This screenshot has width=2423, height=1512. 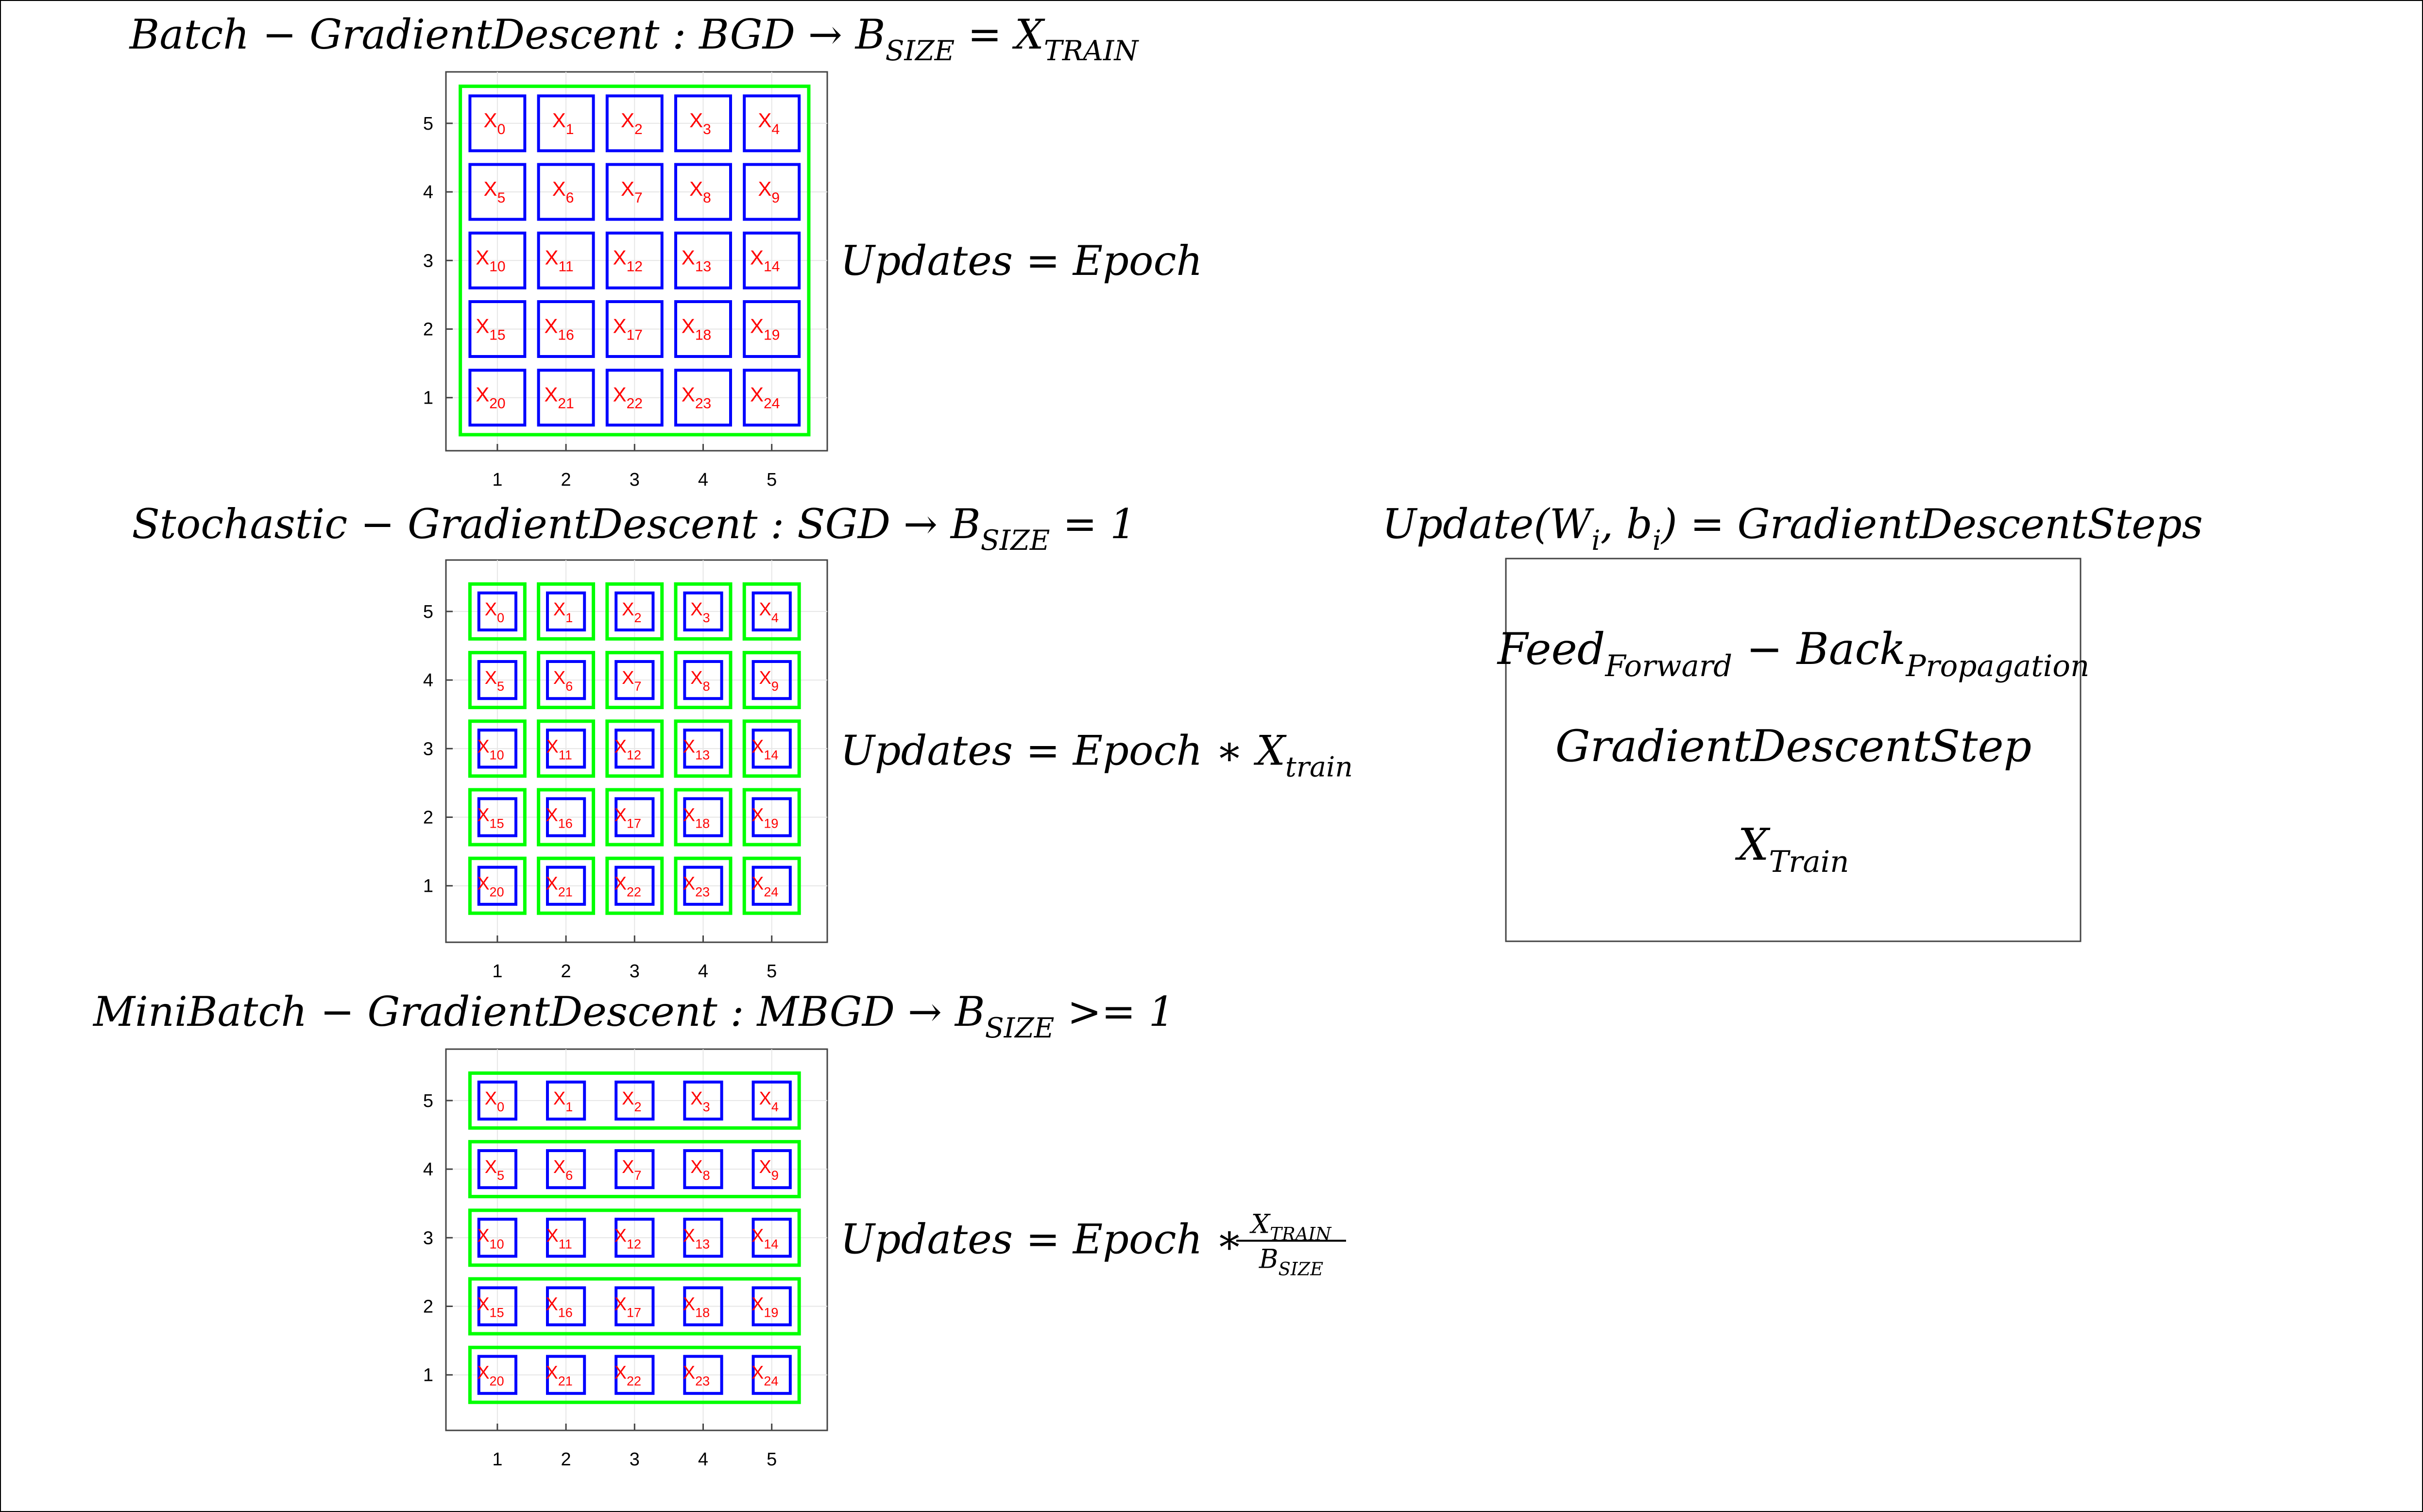 I want to click on sample-label-index: 13, so click(x=702, y=755).